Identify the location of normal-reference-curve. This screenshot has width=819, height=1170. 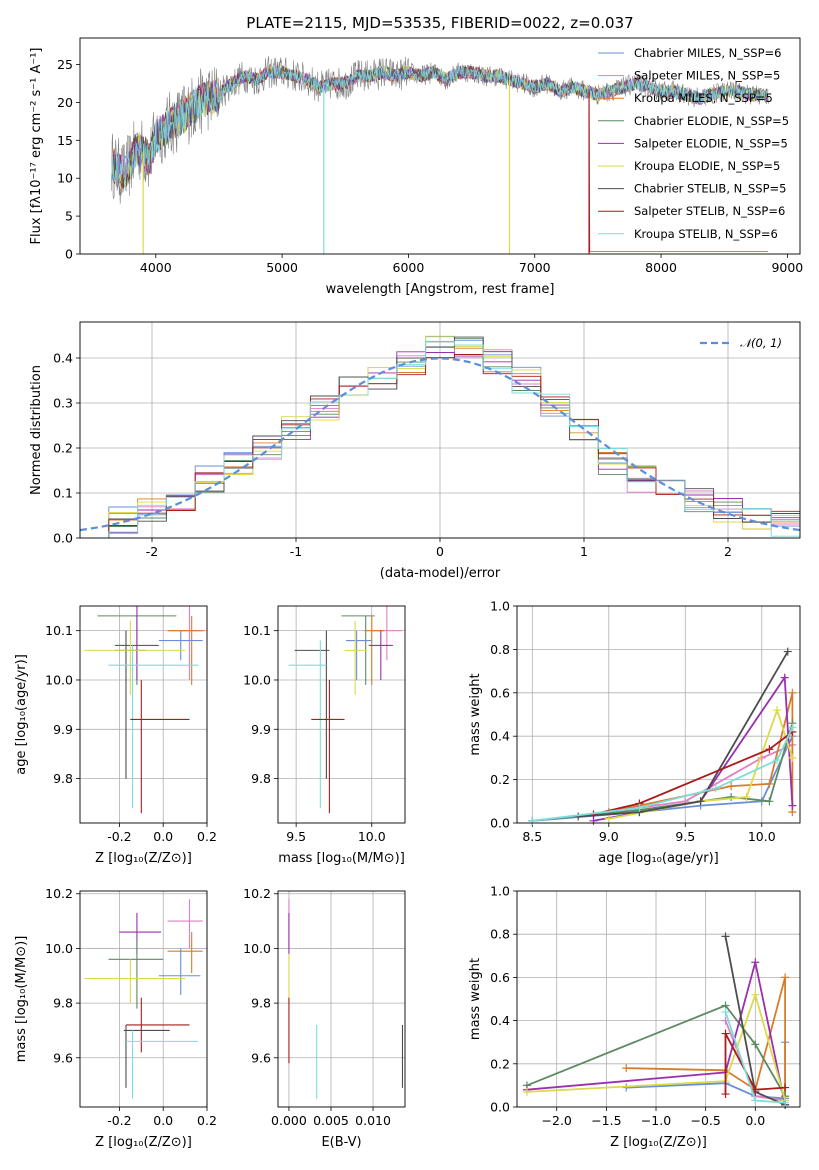
(440, 444).